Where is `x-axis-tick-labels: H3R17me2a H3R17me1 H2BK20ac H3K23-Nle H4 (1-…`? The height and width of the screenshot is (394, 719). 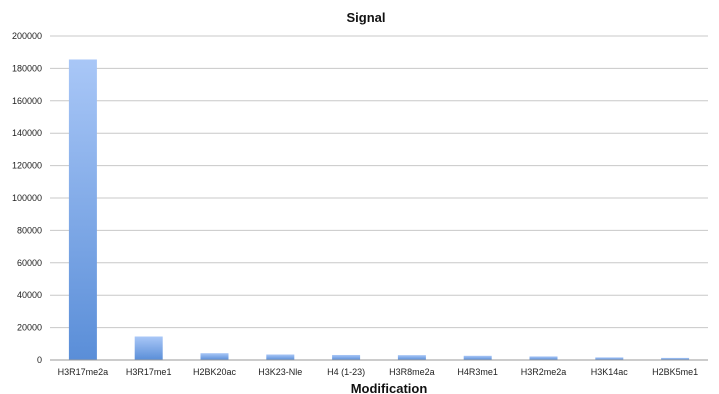 x-axis-tick-labels: H3R17me2a H3R17me1 H2BK20ac H3K23-Nle H4 (1-… is located at coordinates (378, 372).